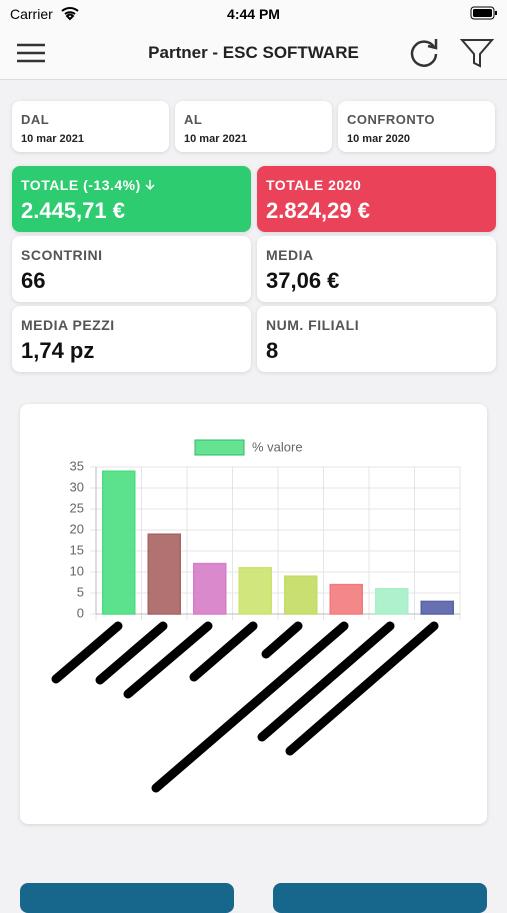 The height and width of the screenshot is (913, 507). What do you see at coordinates (58, 350) in the screenshot?
I see `stat-value: 1,74 pz` at bounding box center [58, 350].